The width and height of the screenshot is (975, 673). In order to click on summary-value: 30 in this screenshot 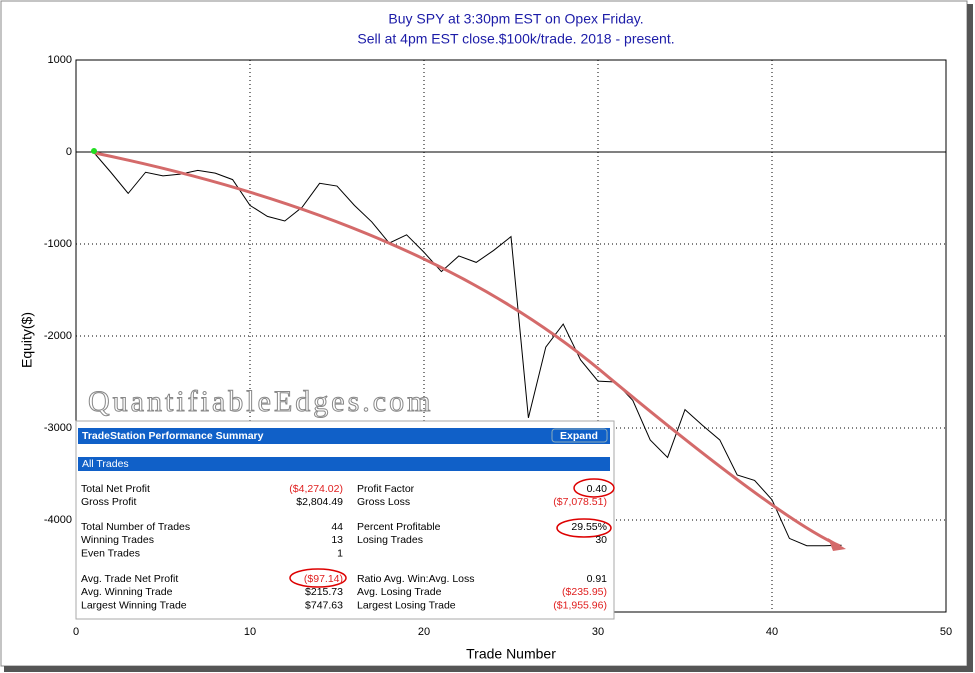, I will do `click(601, 540)`.